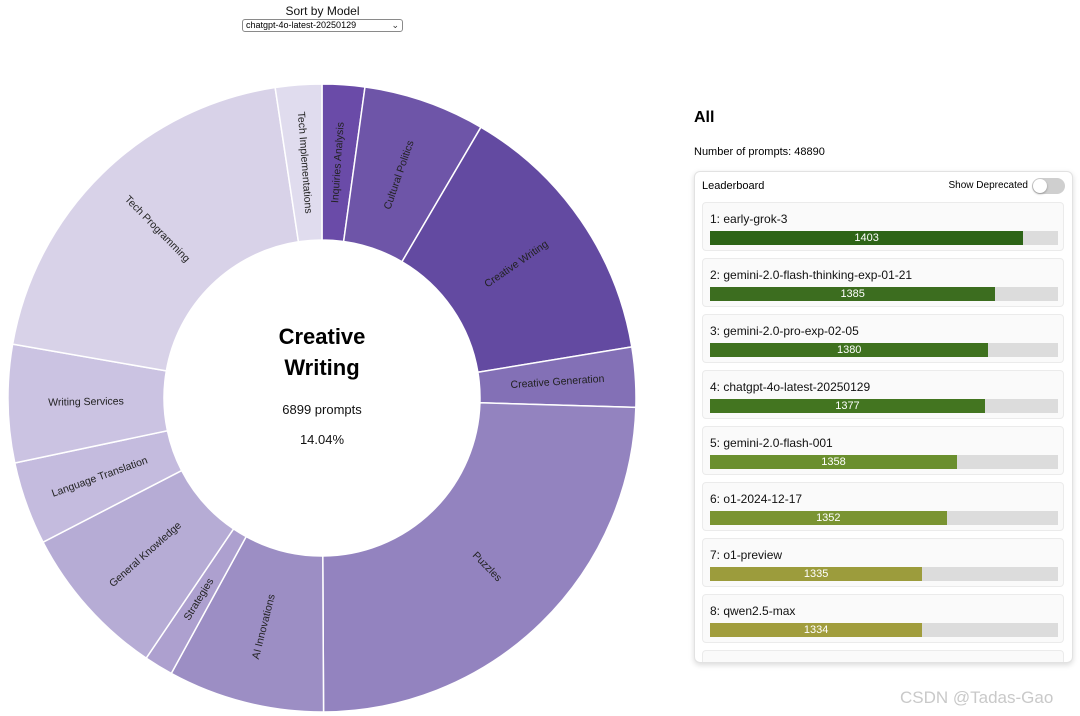 This screenshot has width=1080, height=716. What do you see at coordinates (1048, 186) in the screenshot?
I see `show-deprecated-toggle` at bounding box center [1048, 186].